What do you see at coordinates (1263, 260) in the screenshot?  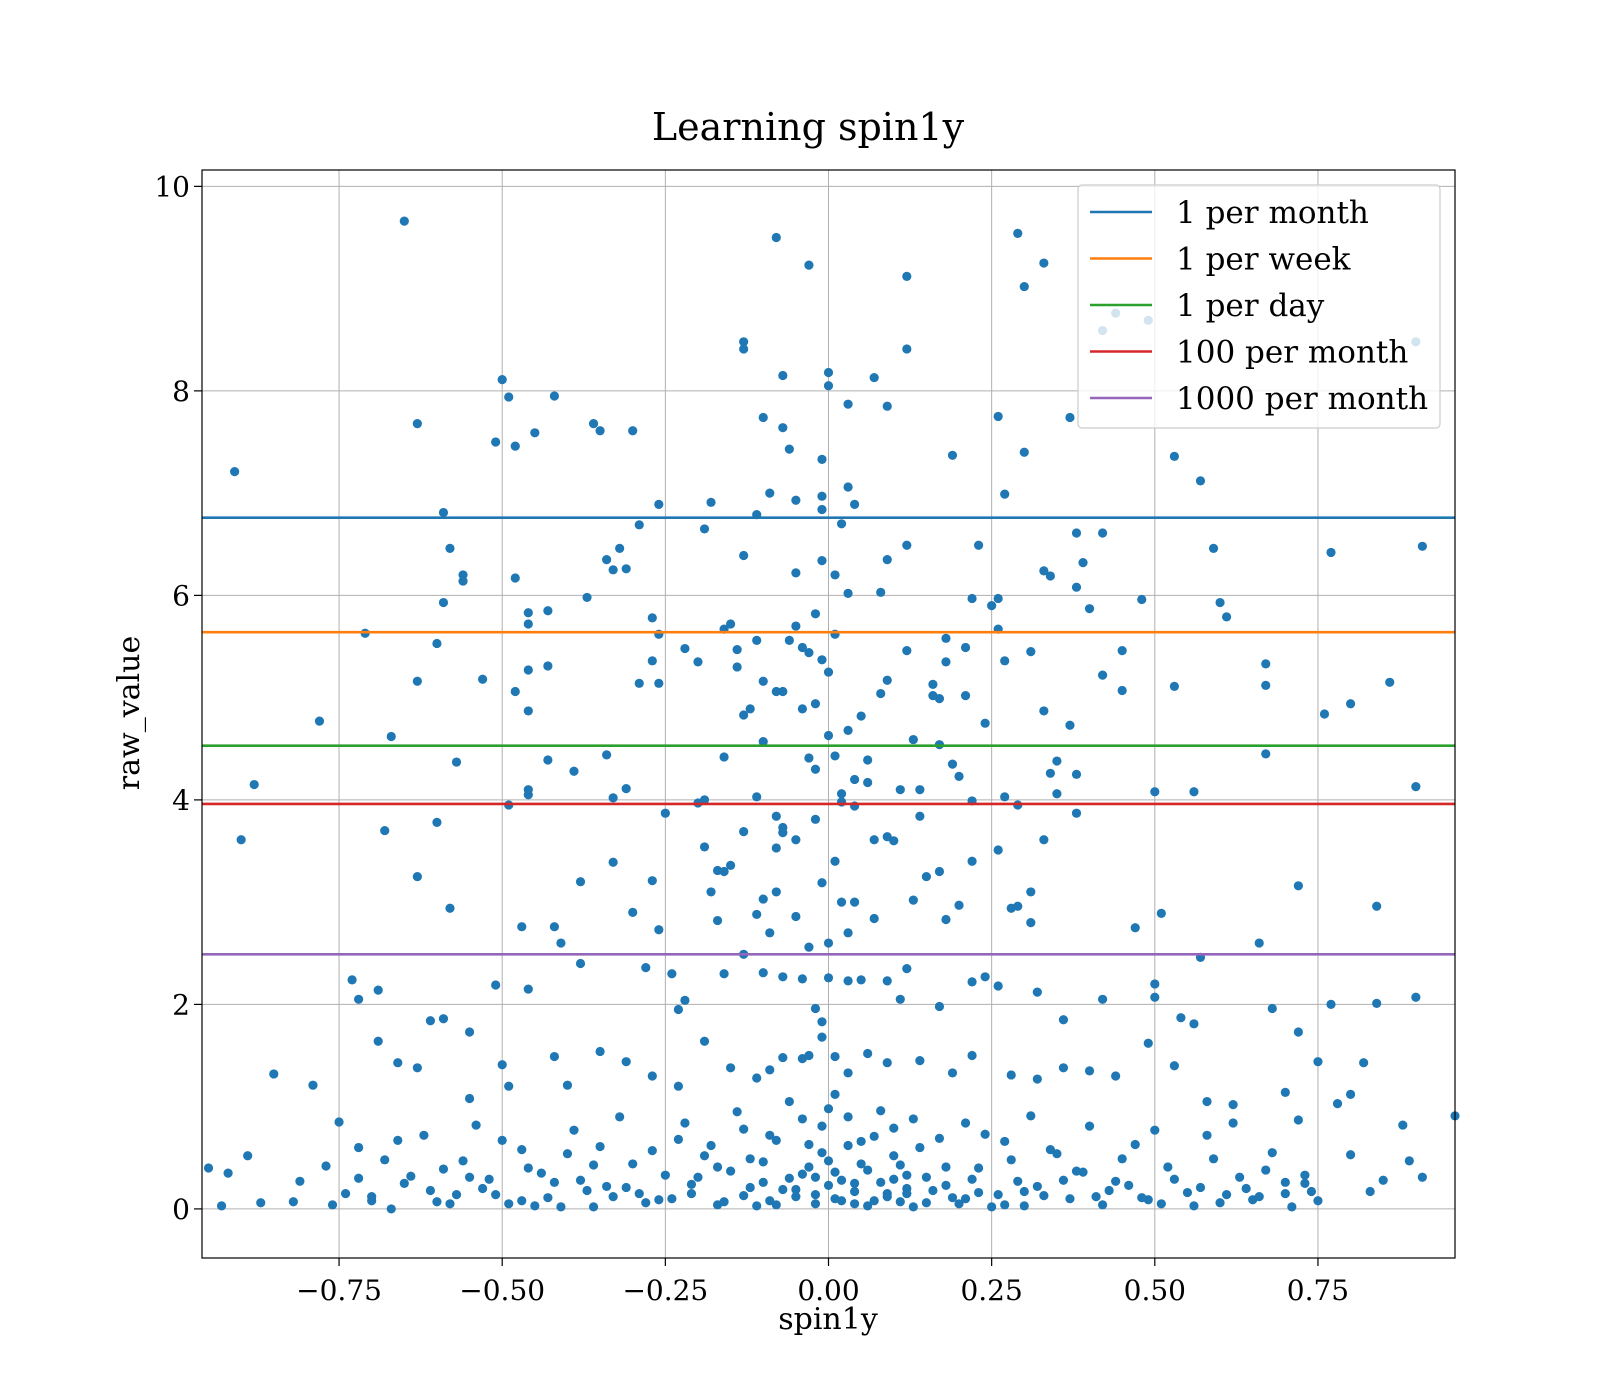 I see `legend-label: 1 per week` at bounding box center [1263, 260].